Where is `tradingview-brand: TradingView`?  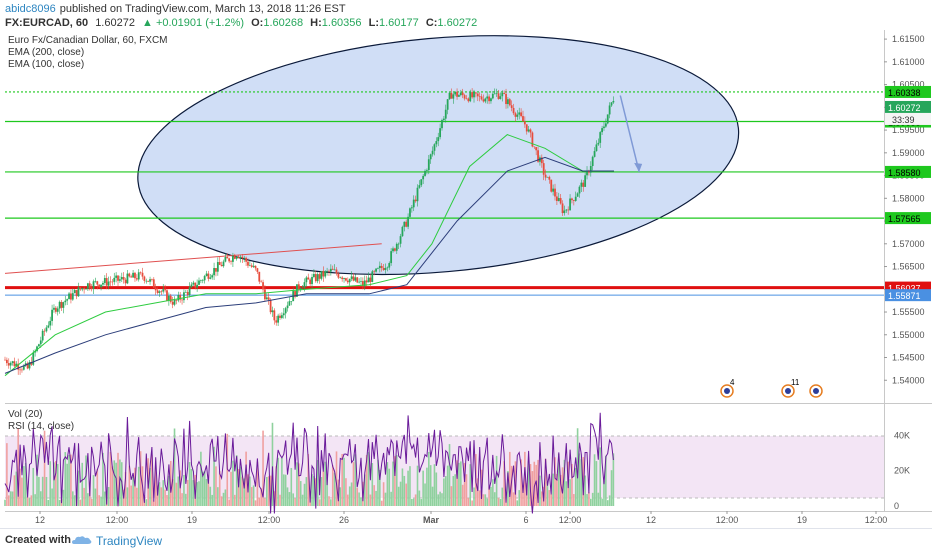
tradingview-brand: TradingView is located at coordinates (129, 541).